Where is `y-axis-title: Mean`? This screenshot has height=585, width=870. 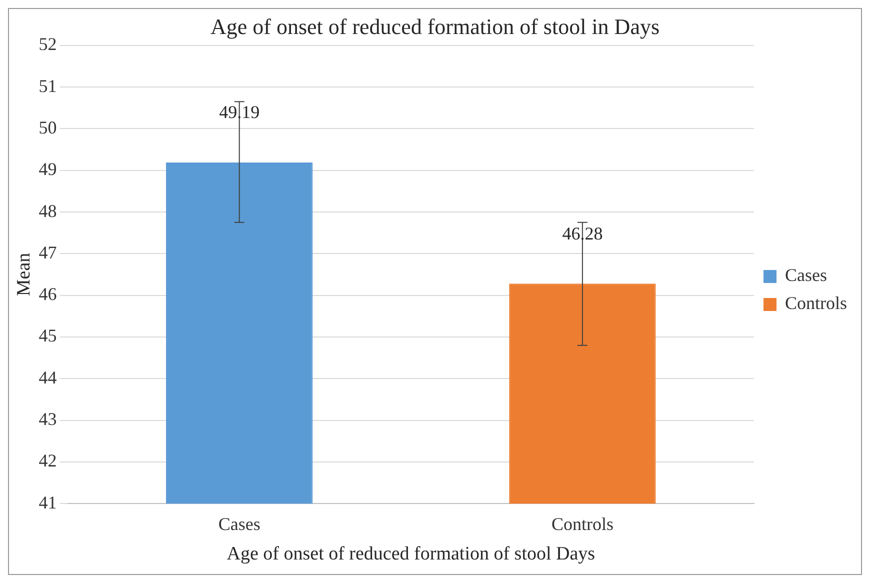
y-axis-title: Mean is located at coordinates (23, 274).